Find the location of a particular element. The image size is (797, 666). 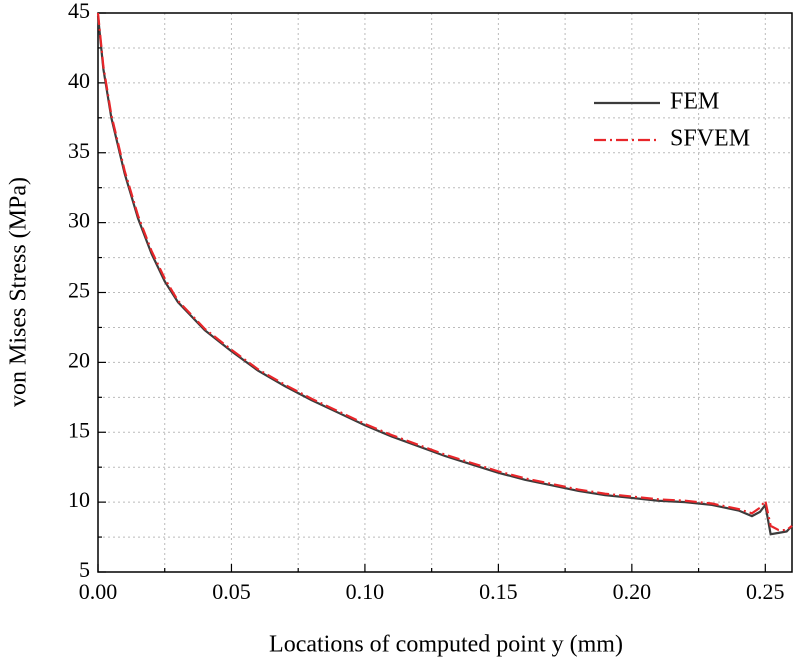

x-tick-label: 0.25 is located at coordinates (765, 591).